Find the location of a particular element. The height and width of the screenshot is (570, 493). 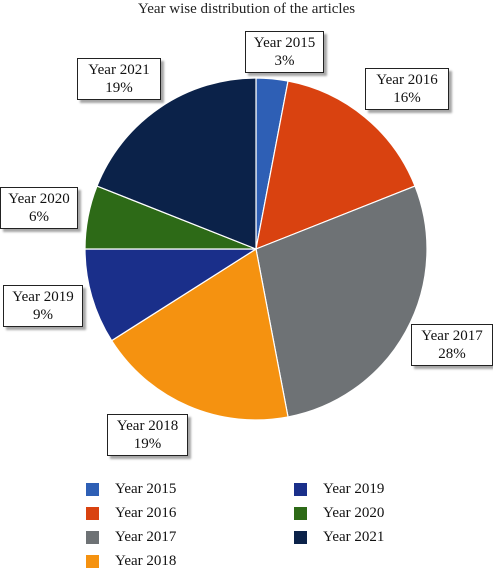

pie-slice-year-2016 is located at coordinates (335, 165).